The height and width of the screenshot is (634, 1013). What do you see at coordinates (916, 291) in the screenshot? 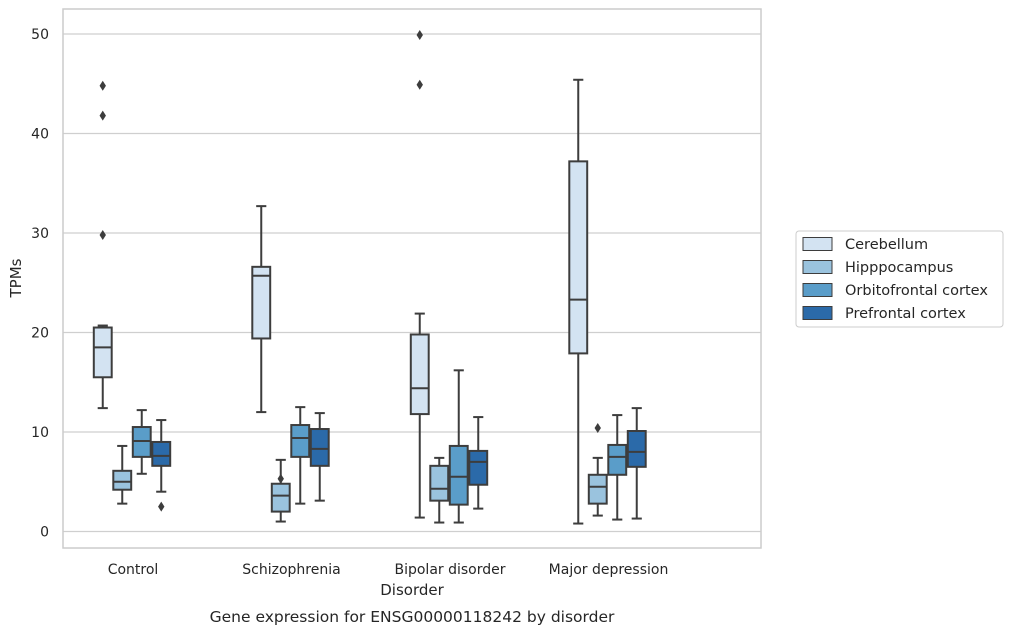
I see `legend-label: Orbitofrontal cortex` at bounding box center [916, 291].